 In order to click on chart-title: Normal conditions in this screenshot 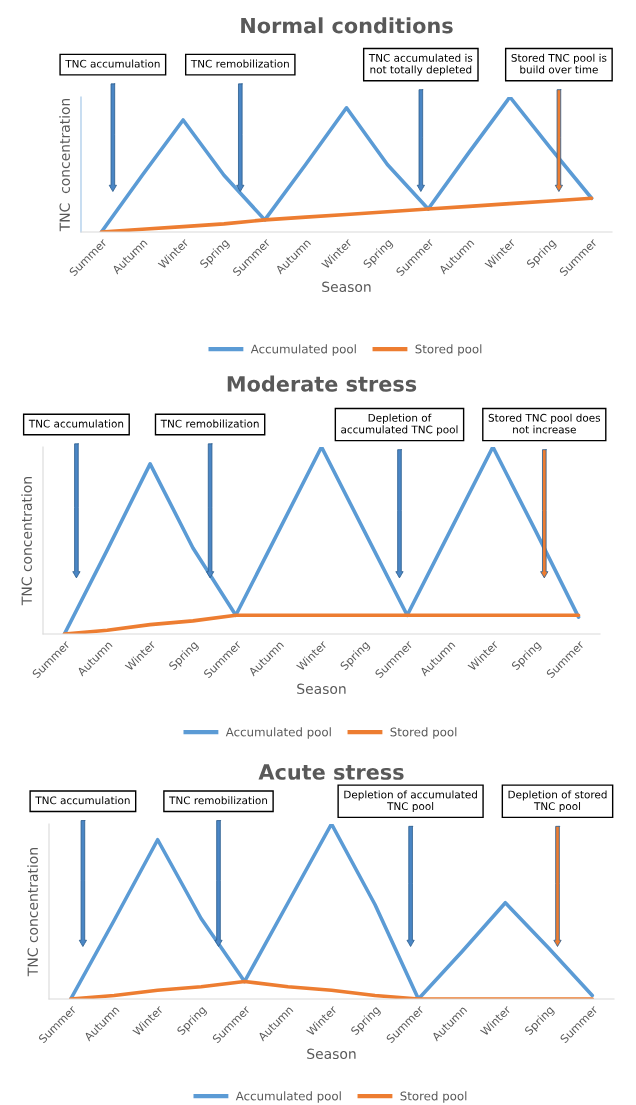, I will do `click(347, 25)`.